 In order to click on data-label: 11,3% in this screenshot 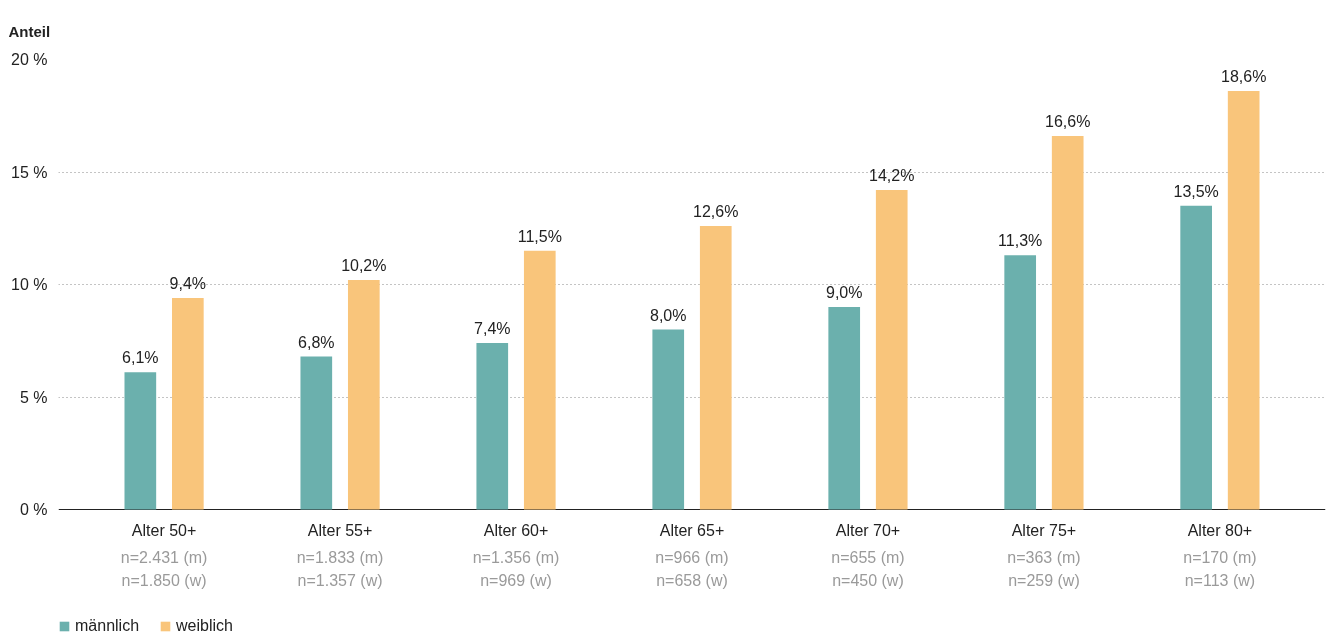, I will do `click(1020, 241)`.